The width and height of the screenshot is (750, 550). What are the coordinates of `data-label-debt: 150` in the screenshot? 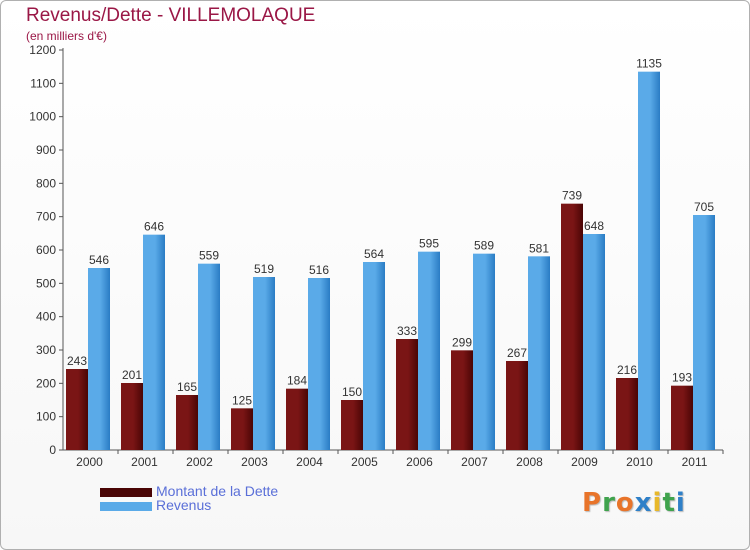 It's located at (352, 392).